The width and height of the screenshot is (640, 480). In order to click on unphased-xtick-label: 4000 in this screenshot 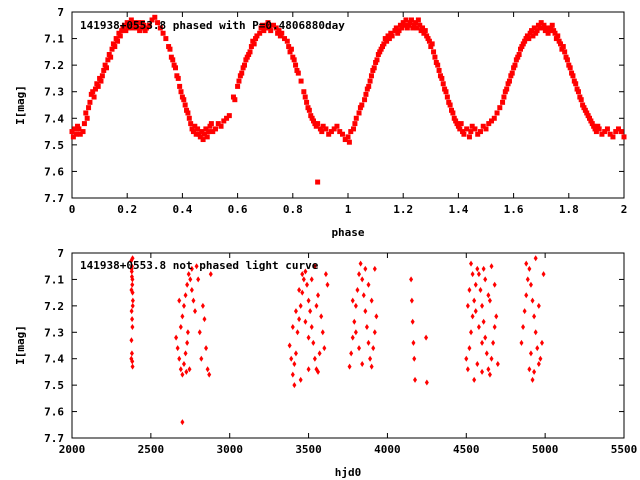, I will do `click(387, 449)`.